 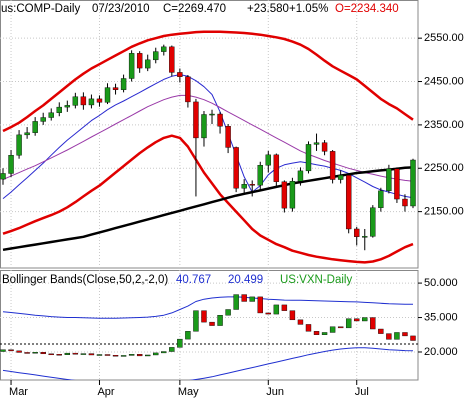 What do you see at coordinates (188, 392) in the screenshot?
I see `x-tick-label: May` at bounding box center [188, 392].